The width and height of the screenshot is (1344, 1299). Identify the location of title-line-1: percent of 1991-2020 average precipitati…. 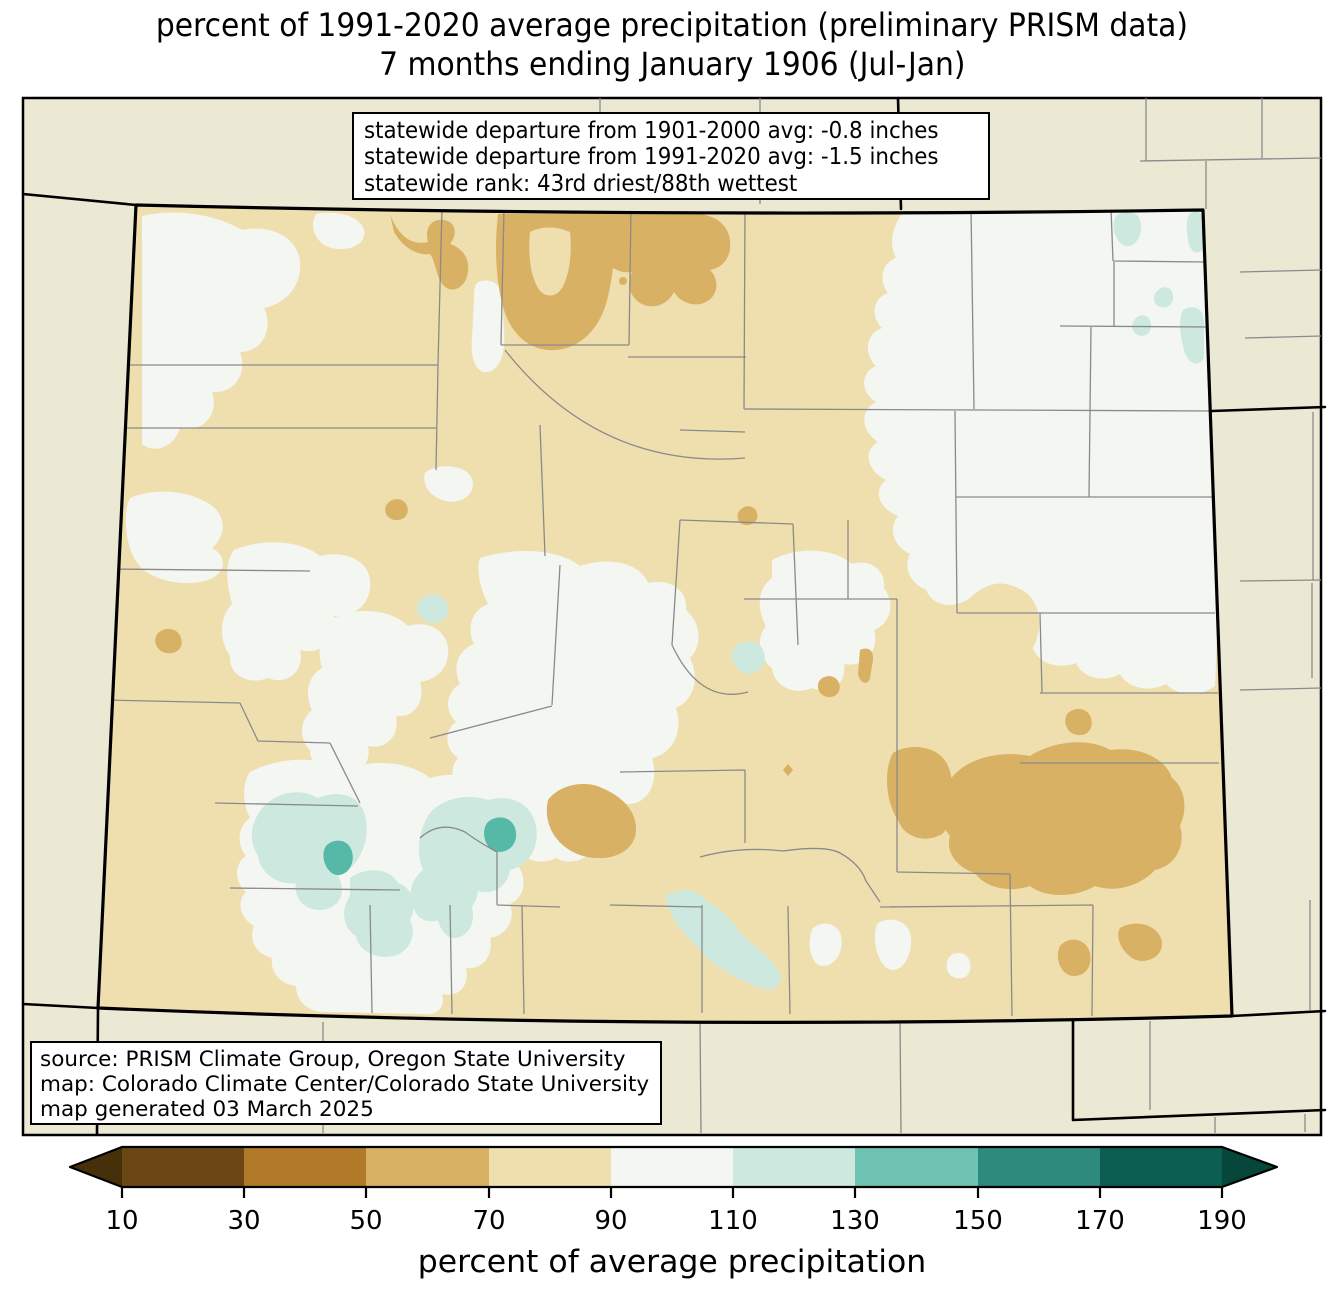
(672, 25).